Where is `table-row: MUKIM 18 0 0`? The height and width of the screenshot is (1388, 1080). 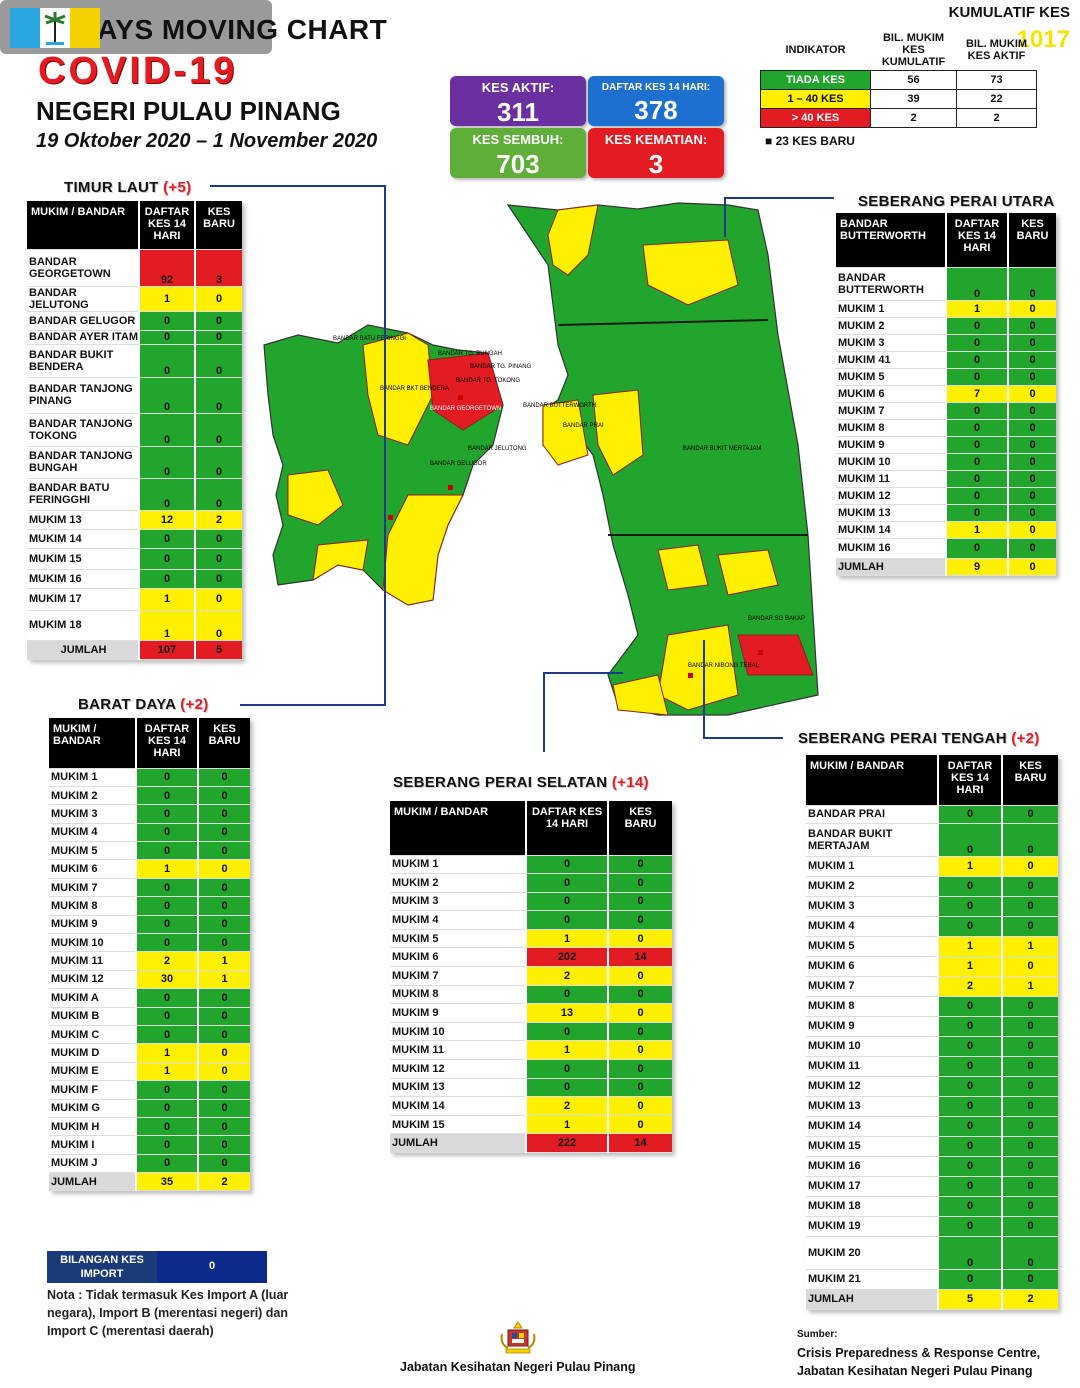 table-row: MUKIM 18 0 0 is located at coordinates (932, 1206).